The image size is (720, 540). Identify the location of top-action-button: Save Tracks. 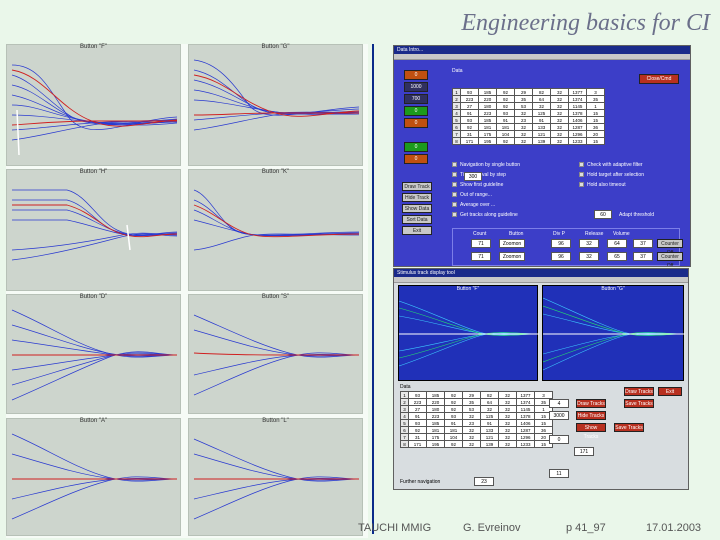
(639, 403).